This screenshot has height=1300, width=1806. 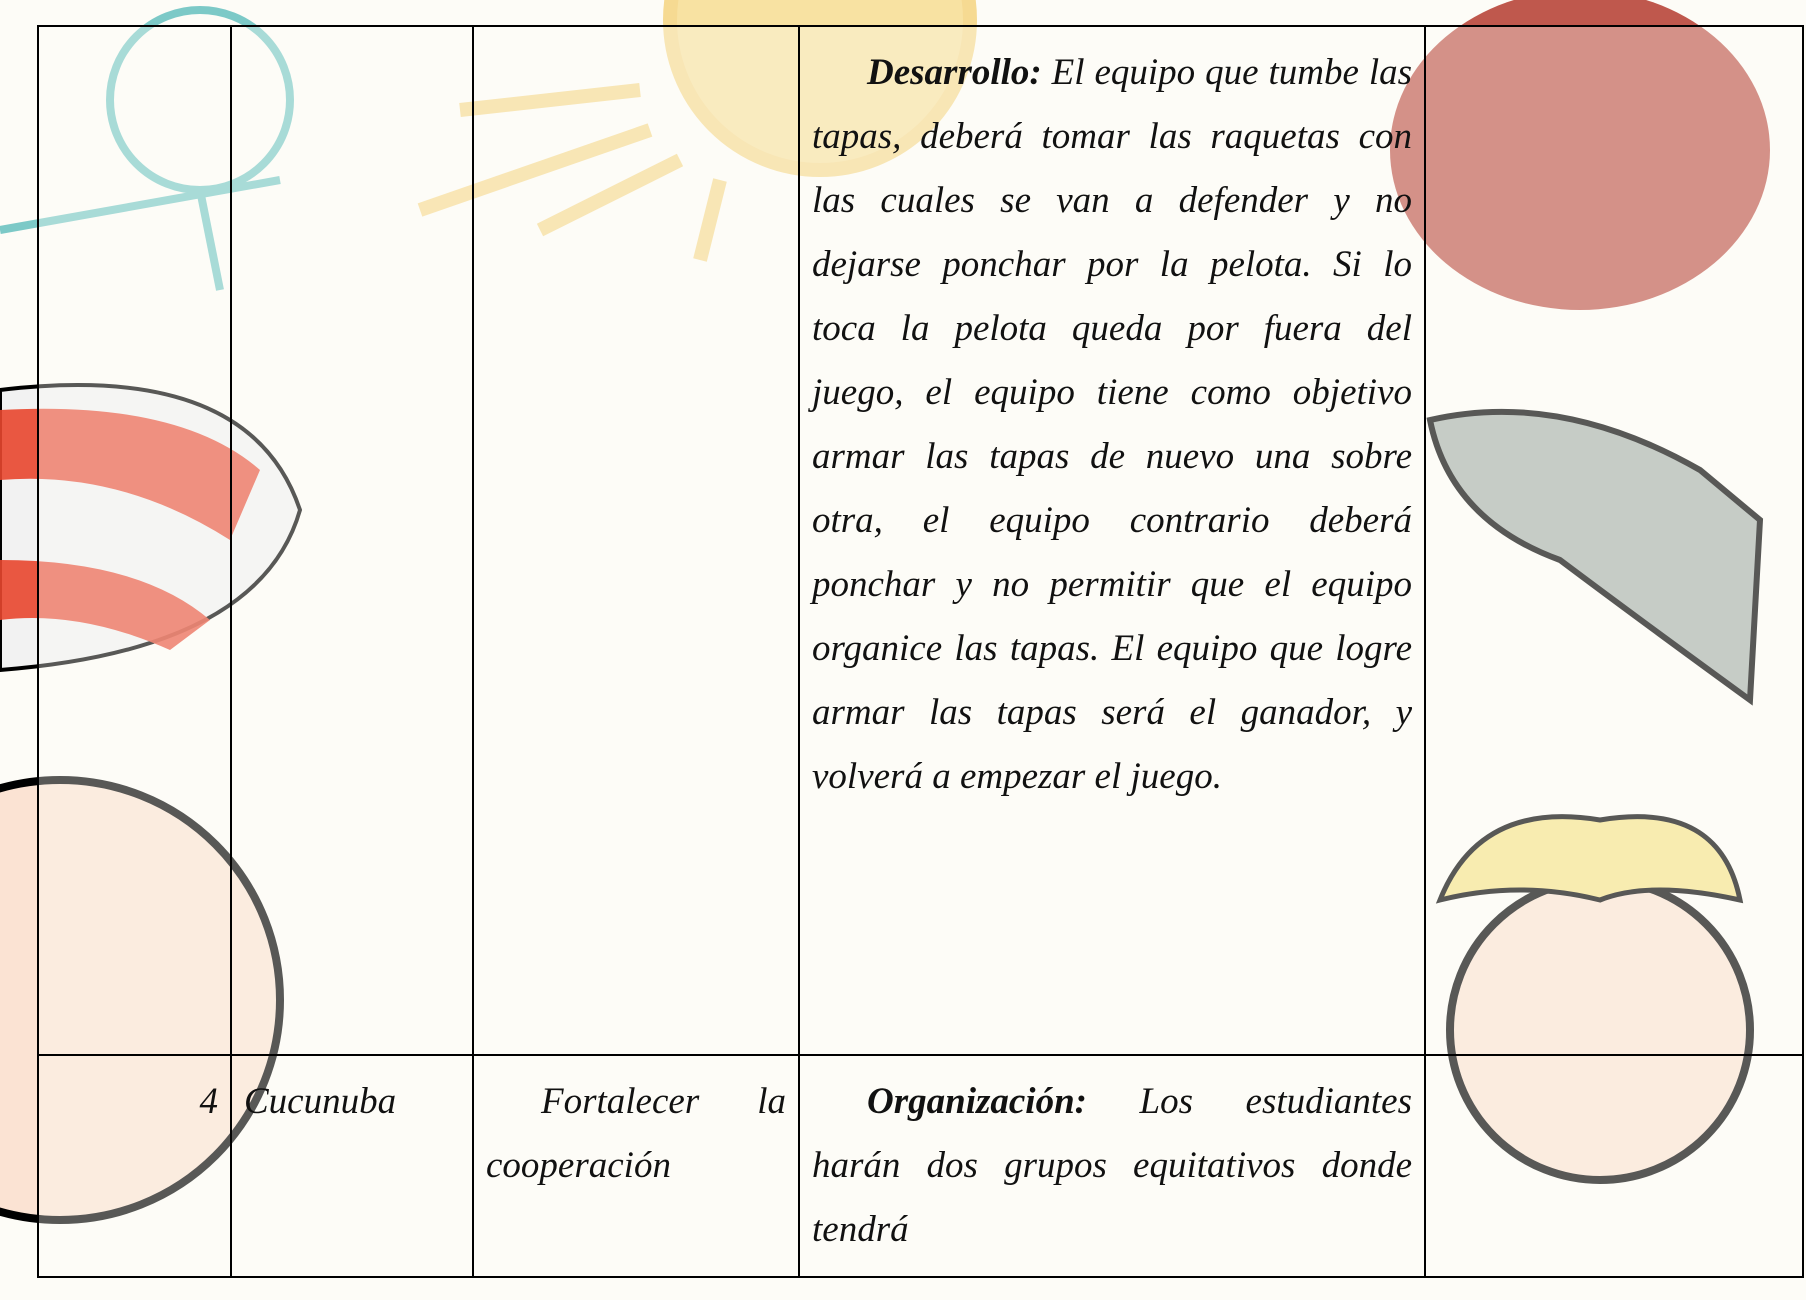 What do you see at coordinates (352, 1166) in the screenshot?
I see `cell: Cucunuba` at bounding box center [352, 1166].